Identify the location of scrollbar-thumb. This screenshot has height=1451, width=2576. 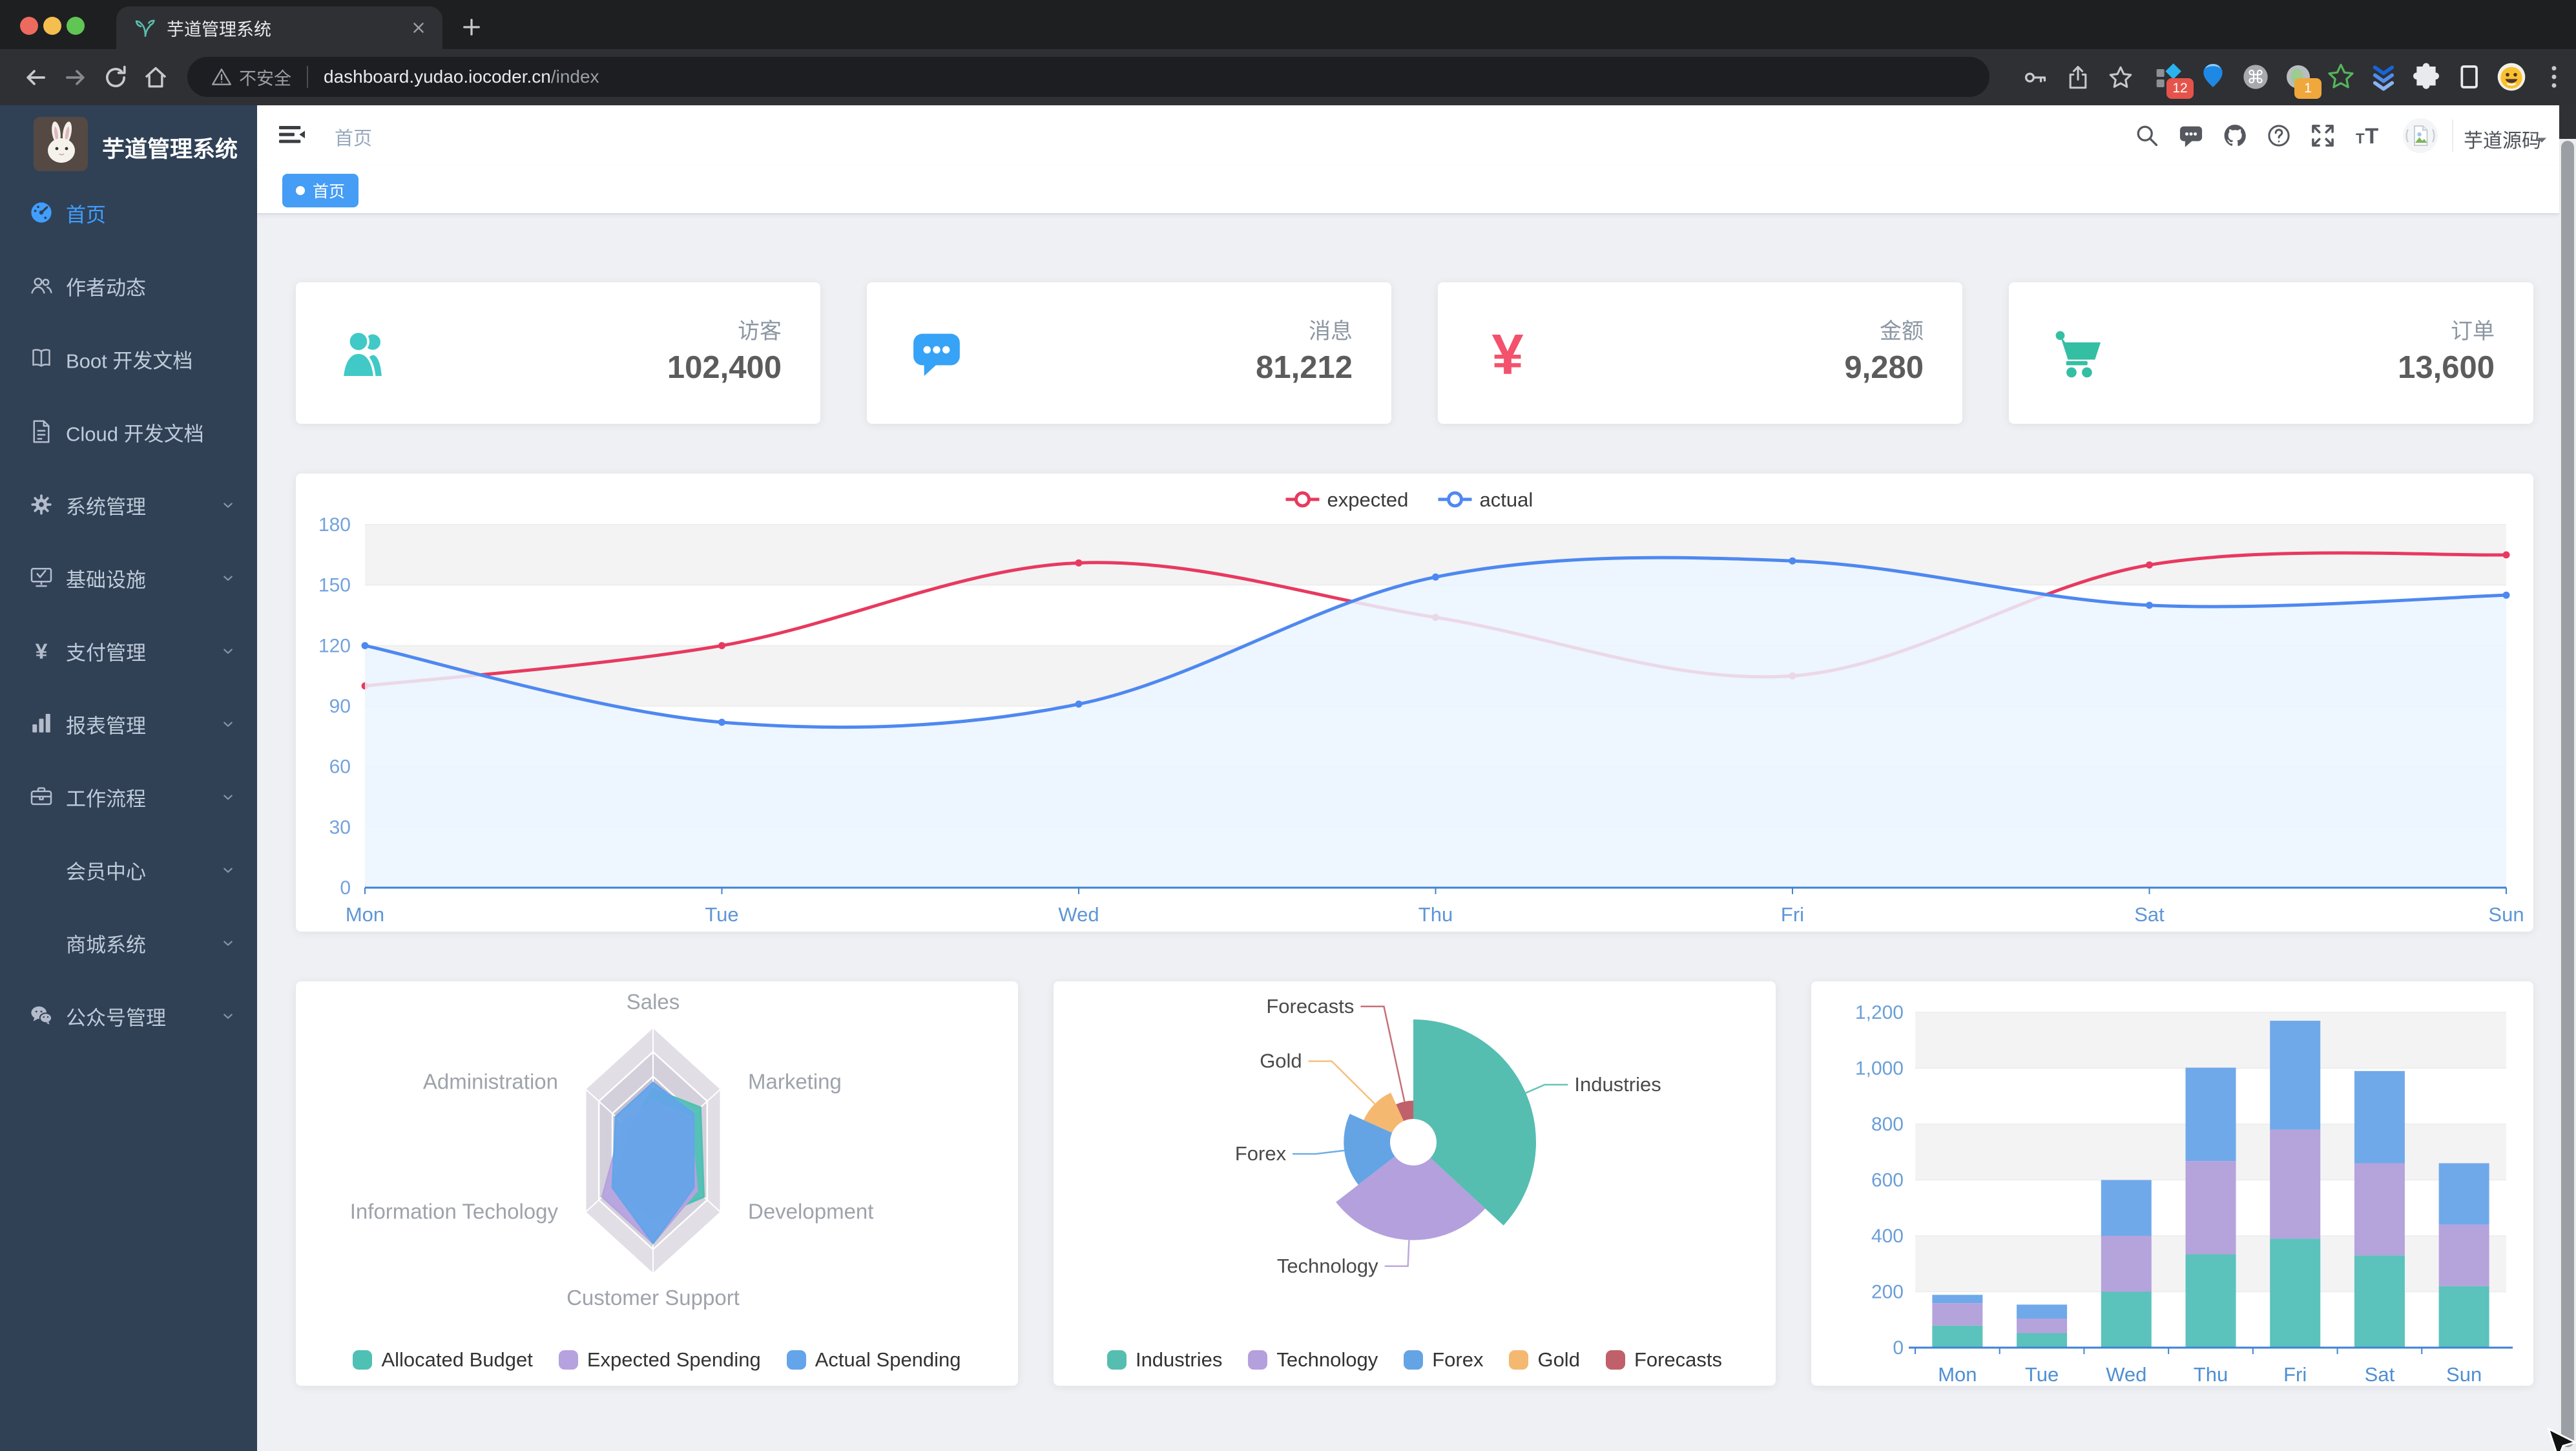
(2567, 794).